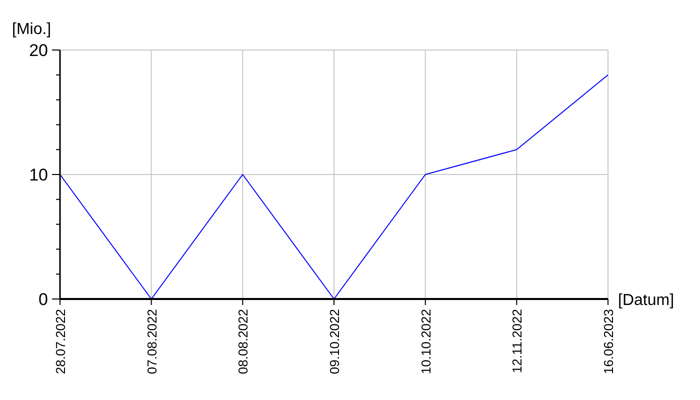 The image size is (700, 400). I want to click on x-axis-title: [Datum], so click(646, 300).